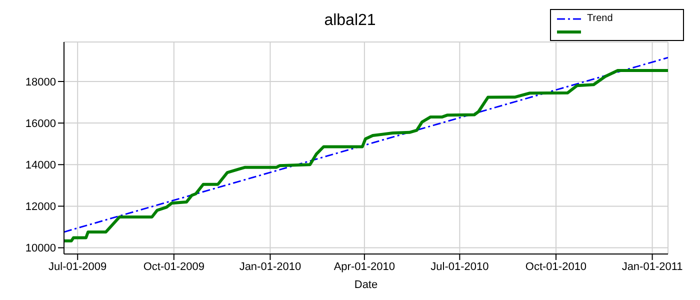  What do you see at coordinates (40, 124) in the screenshot?
I see `y-tick-label: 16000` at bounding box center [40, 124].